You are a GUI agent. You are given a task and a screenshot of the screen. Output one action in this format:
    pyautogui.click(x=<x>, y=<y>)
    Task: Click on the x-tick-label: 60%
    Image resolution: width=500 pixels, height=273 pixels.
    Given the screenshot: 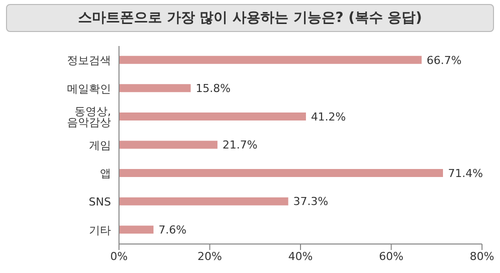 What is the action you would take?
    pyautogui.click(x=391, y=256)
    